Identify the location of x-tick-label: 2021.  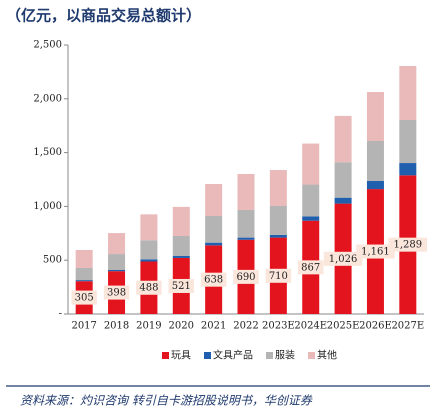
(213, 326).